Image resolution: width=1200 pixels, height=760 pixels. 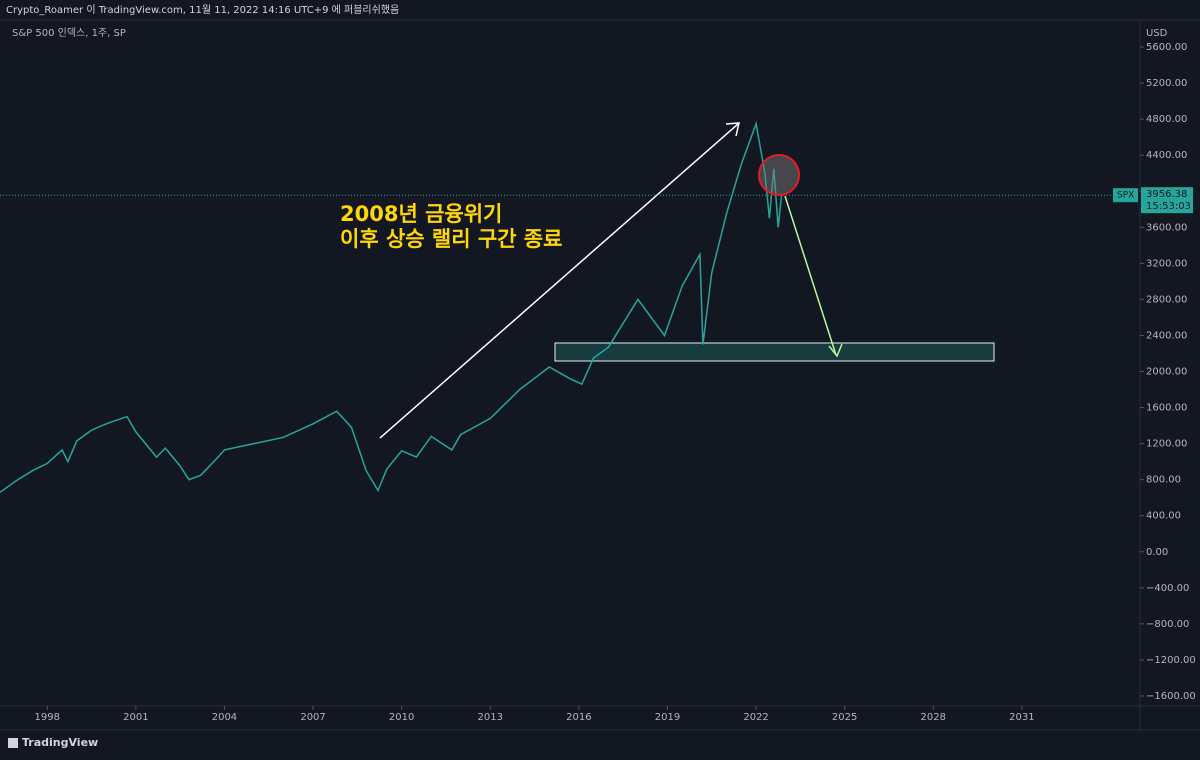 What do you see at coordinates (135, 717) in the screenshot?
I see `x-tick-label: 2001` at bounding box center [135, 717].